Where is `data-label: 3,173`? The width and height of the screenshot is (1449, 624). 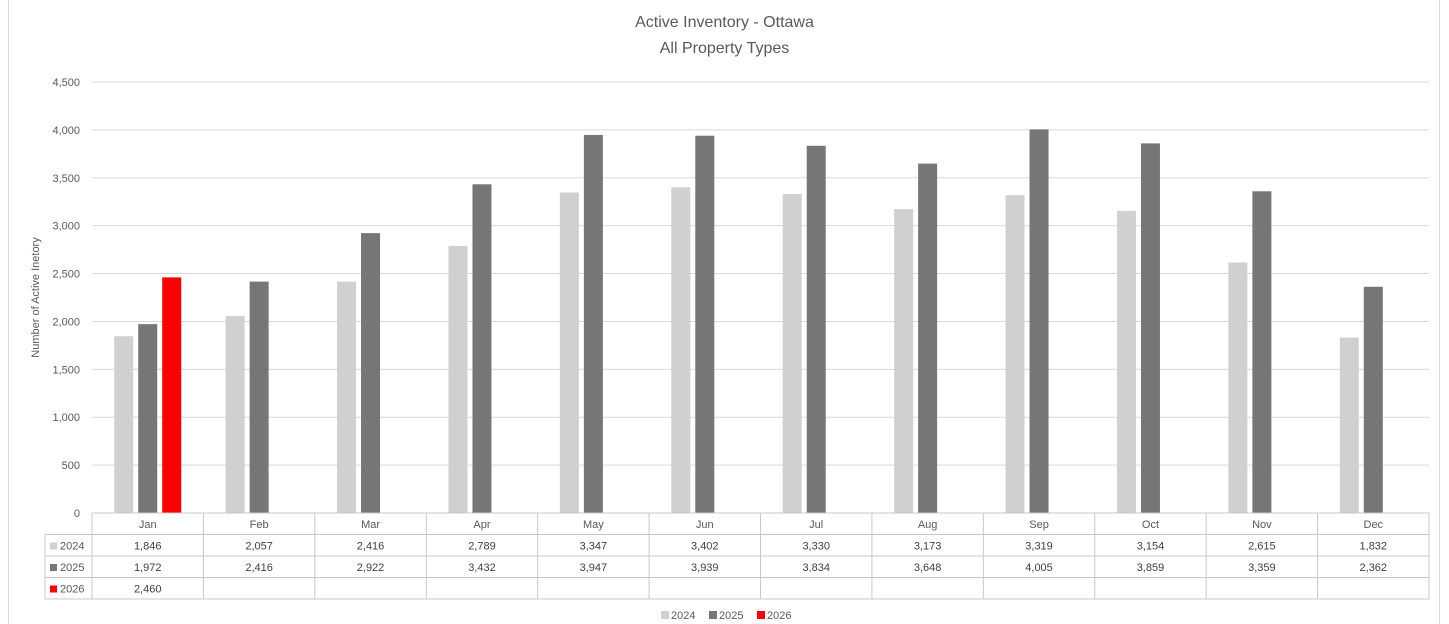
data-label: 3,173 is located at coordinates (928, 547).